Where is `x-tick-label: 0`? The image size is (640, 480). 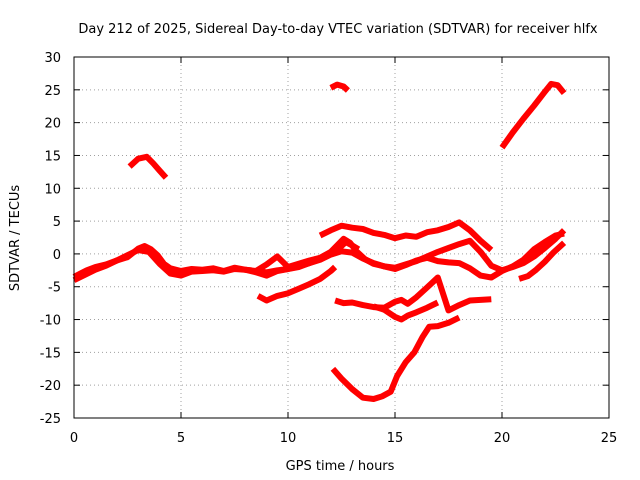 x-tick-label: 0 is located at coordinates (74, 438).